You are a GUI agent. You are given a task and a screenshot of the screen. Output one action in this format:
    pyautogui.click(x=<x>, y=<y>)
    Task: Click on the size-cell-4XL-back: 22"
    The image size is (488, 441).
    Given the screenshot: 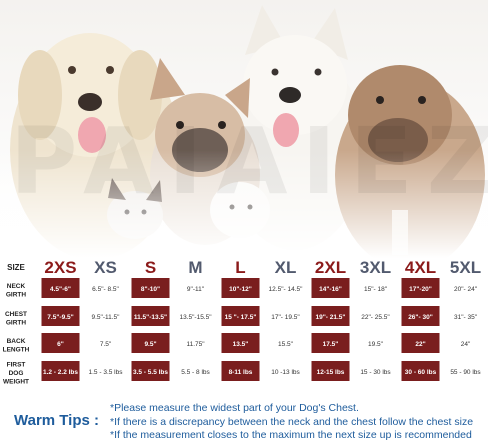 What is the action you would take?
    pyautogui.click(x=420, y=344)
    